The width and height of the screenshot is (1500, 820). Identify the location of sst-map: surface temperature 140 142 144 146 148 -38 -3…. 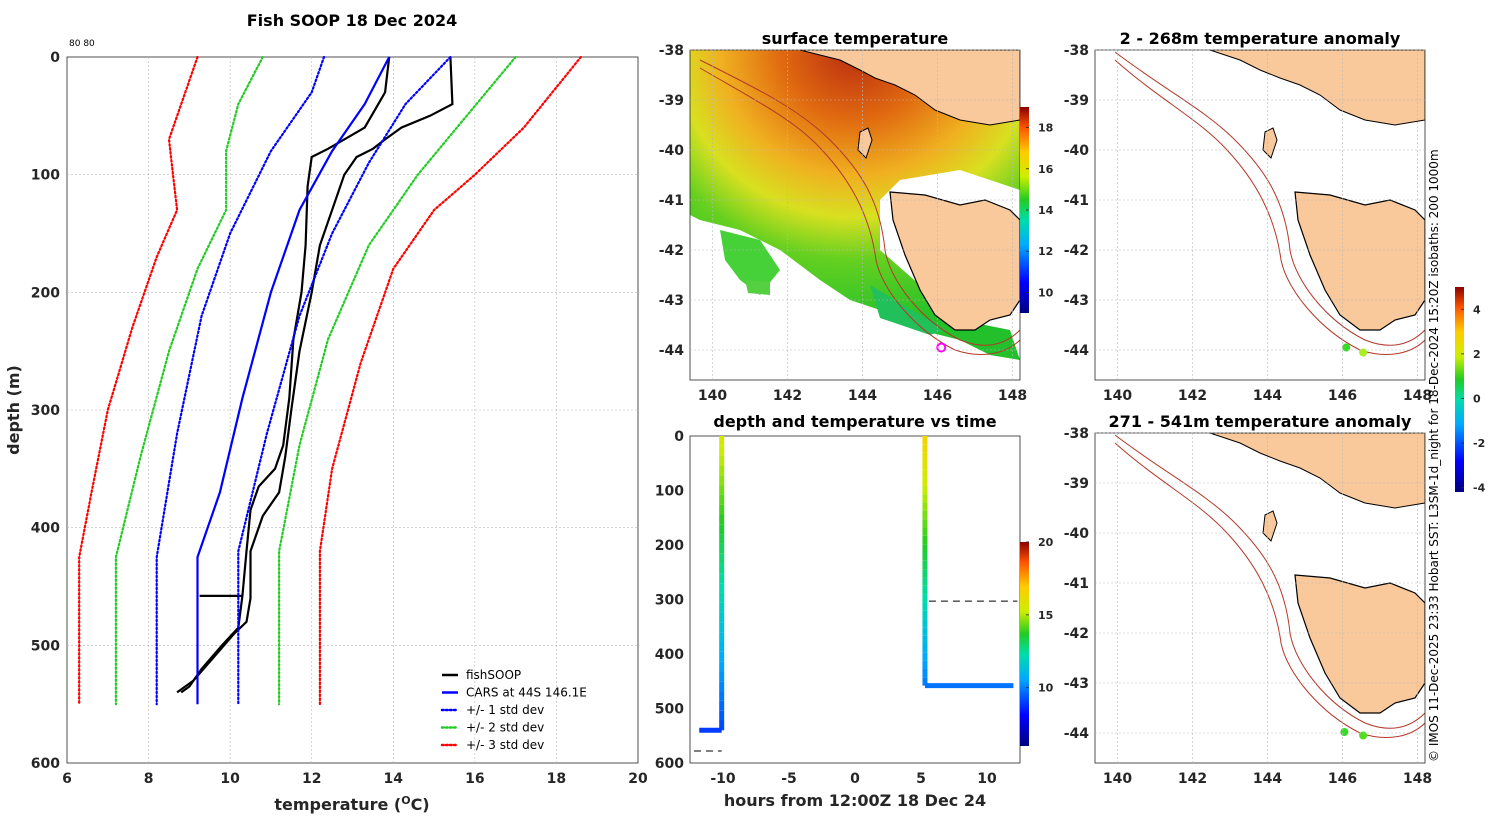
(856, 216).